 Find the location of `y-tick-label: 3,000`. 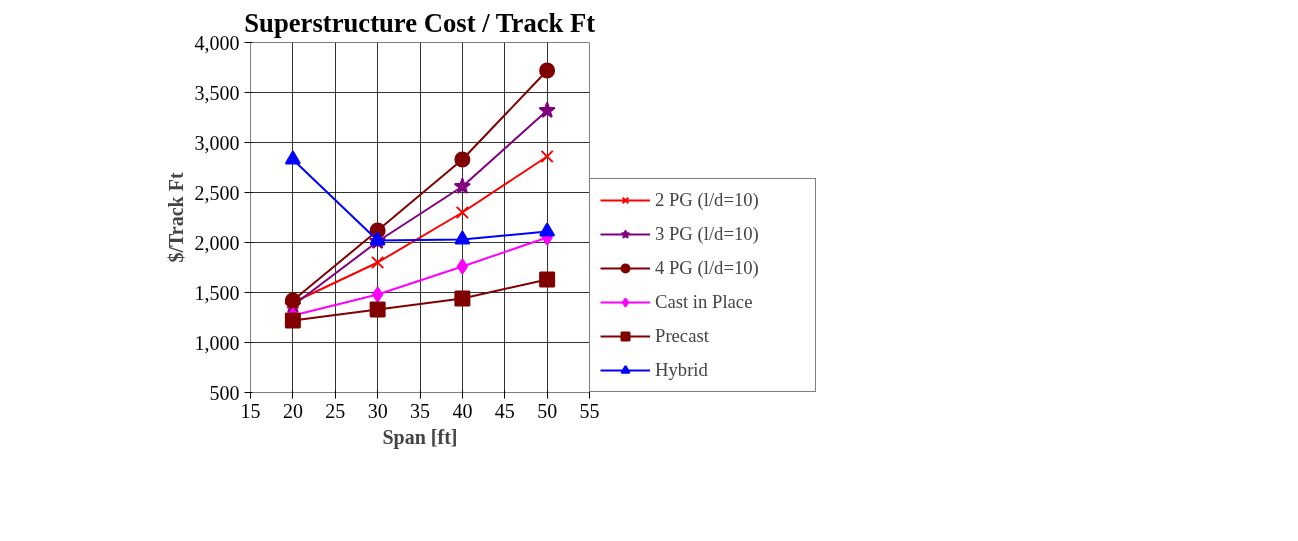

y-tick-label: 3,000 is located at coordinates (217, 142).